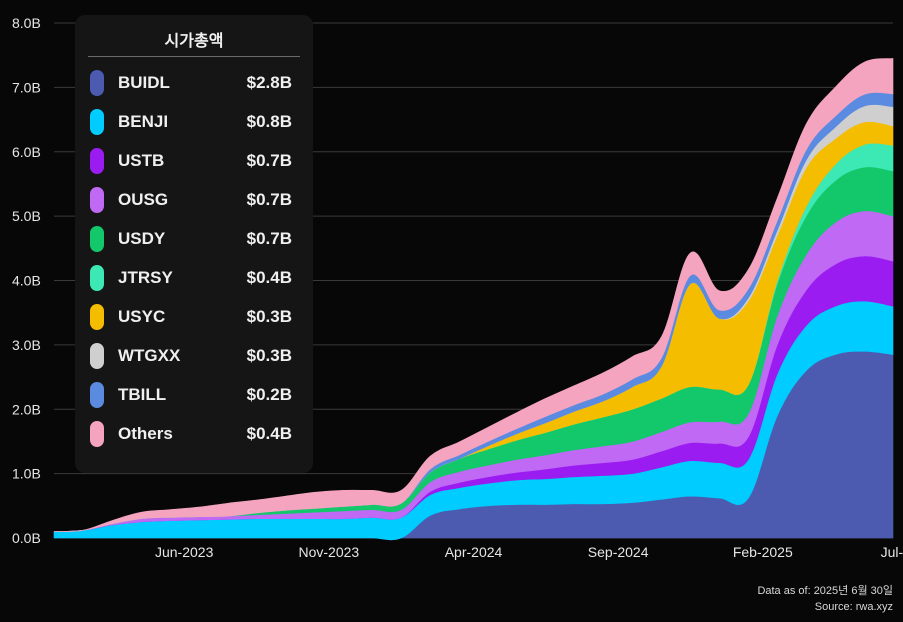 The image size is (903, 622). I want to click on y-tick-label: 0.0B, so click(26, 538).